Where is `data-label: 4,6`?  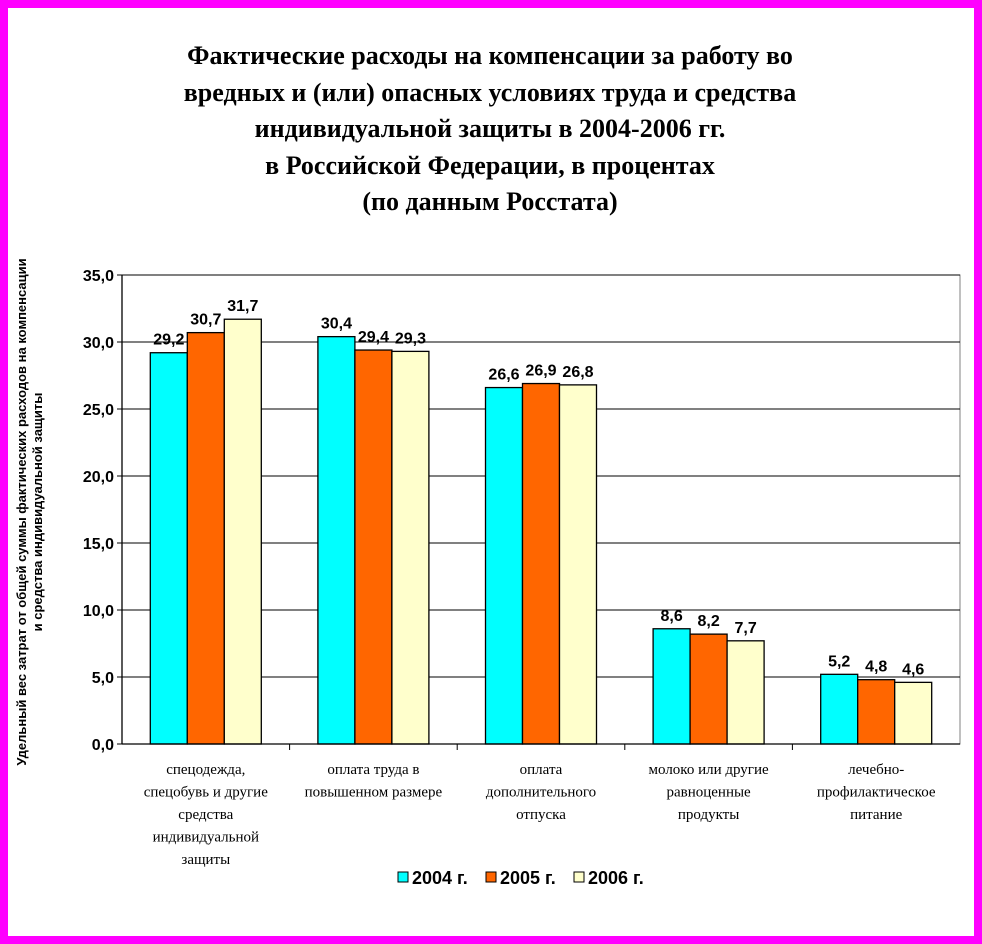 data-label: 4,6 is located at coordinates (913, 669).